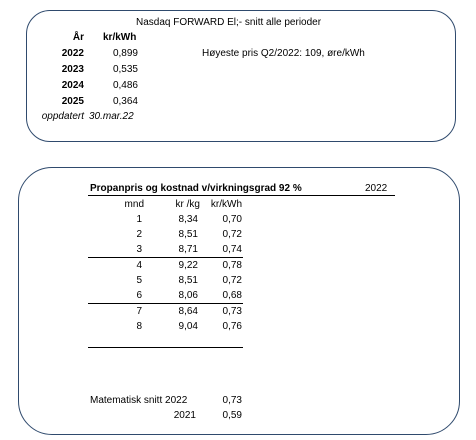 This screenshot has width=476, height=440. What do you see at coordinates (134, 204) in the screenshot?
I see `month-header: mnd` at bounding box center [134, 204].